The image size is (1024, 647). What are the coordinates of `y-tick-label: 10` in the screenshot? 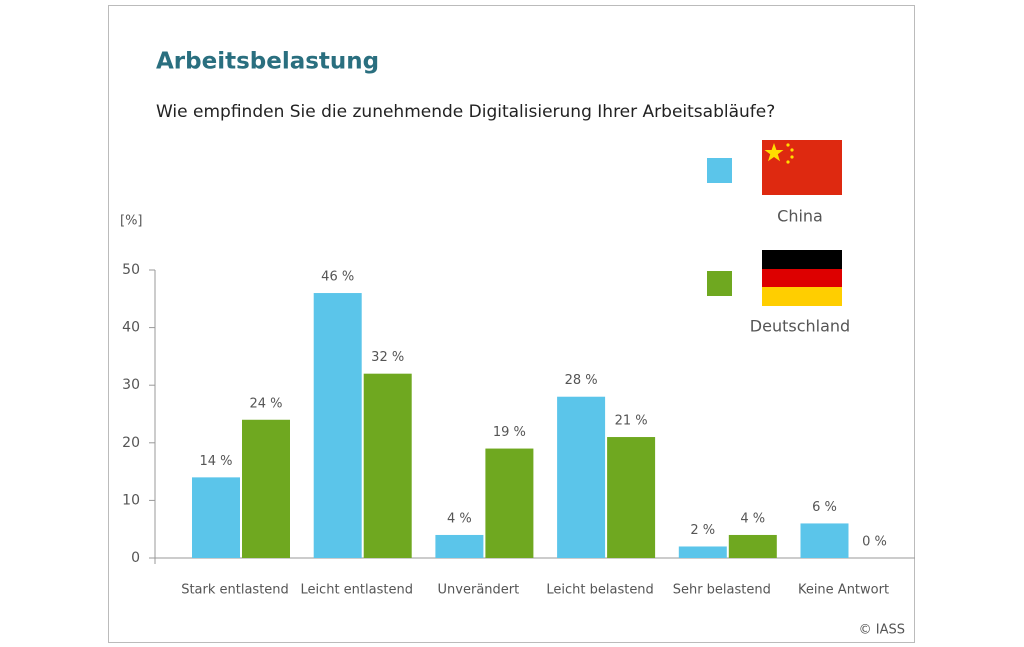 It's located at (131, 500).